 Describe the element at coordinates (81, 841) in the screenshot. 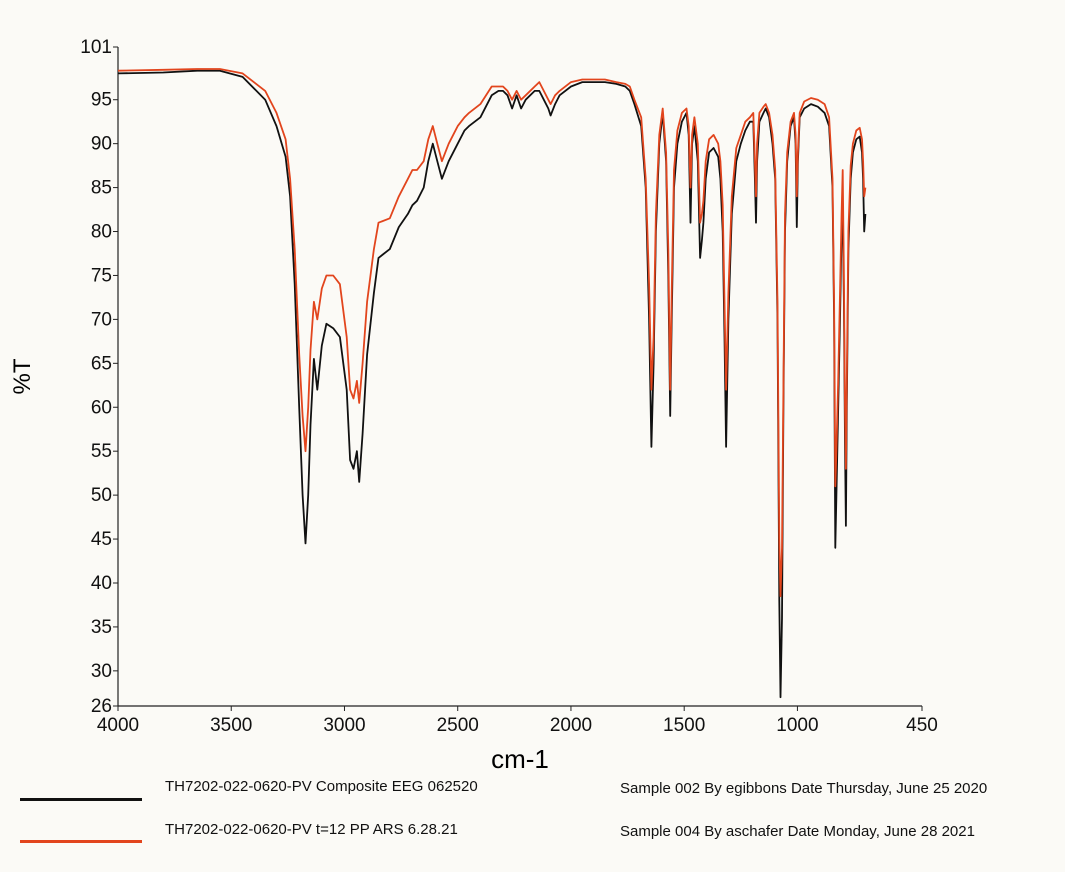

I see `legend-swatch-orange` at that location.